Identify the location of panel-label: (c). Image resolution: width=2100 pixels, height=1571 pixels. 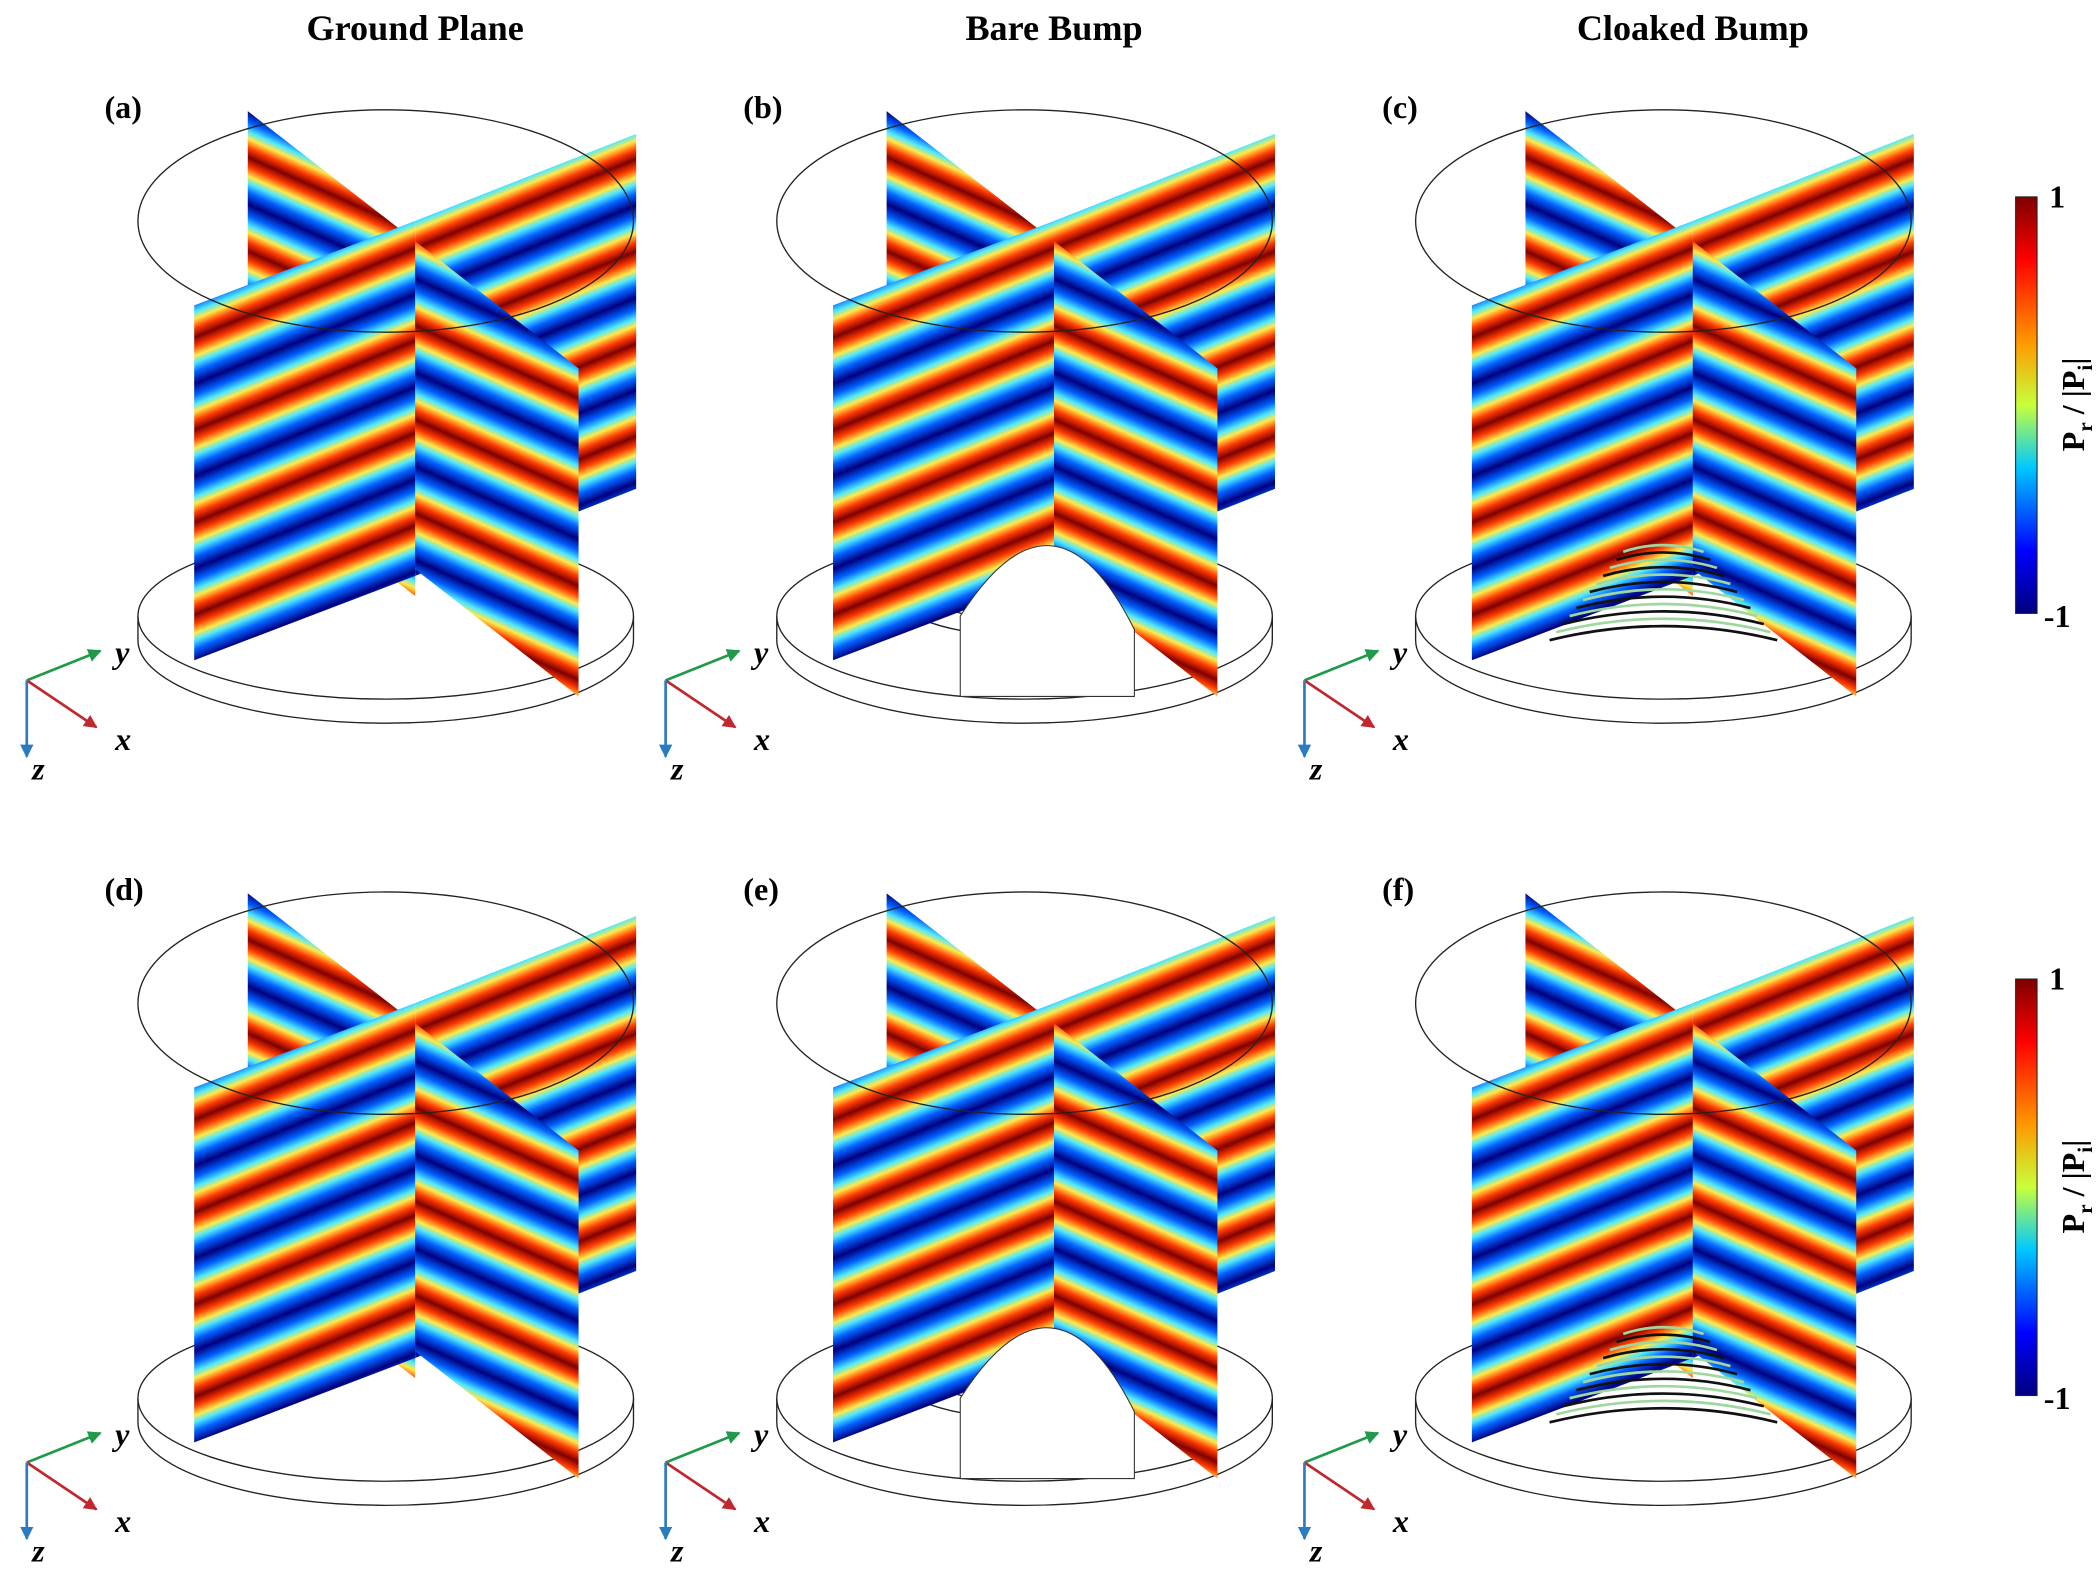
(1400, 107).